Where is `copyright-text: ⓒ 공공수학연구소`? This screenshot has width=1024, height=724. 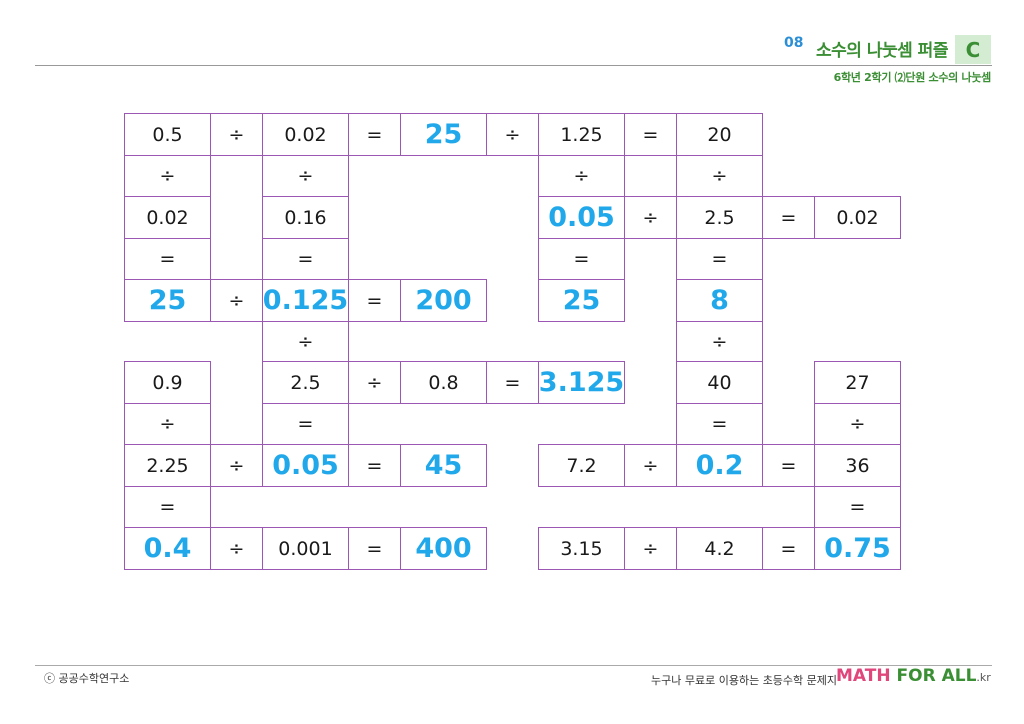
copyright-text: ⓒ 공공수학연구소 is located at coordinates (87, 678).